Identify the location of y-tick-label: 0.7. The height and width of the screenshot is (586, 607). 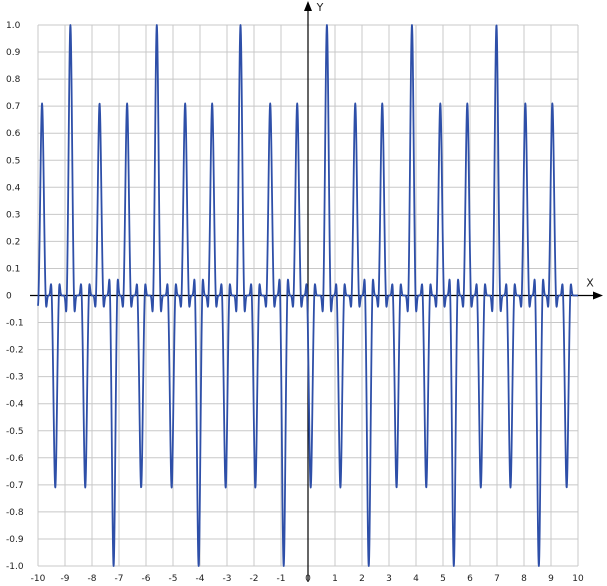
(13, 107).